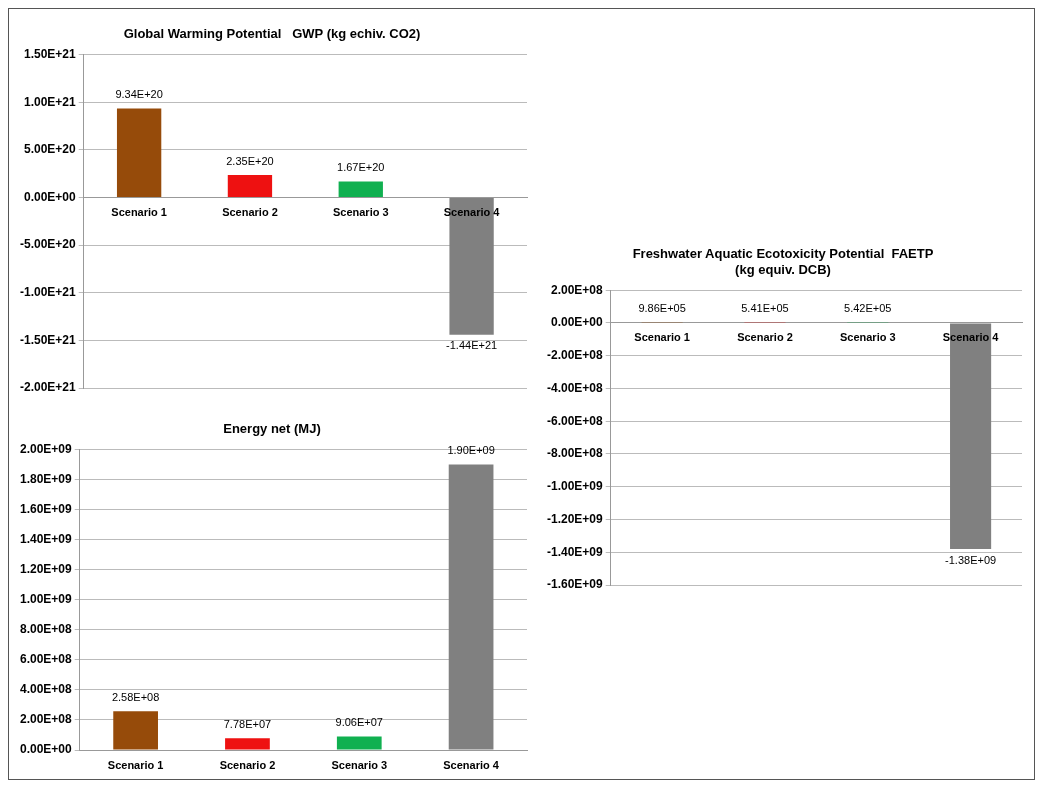 The height and width of the screenshot is (790, 1043). Describe the element at coordinates (575, 518) in the screenshot. I see `y-tick-label: -1.20E+09` at that location.